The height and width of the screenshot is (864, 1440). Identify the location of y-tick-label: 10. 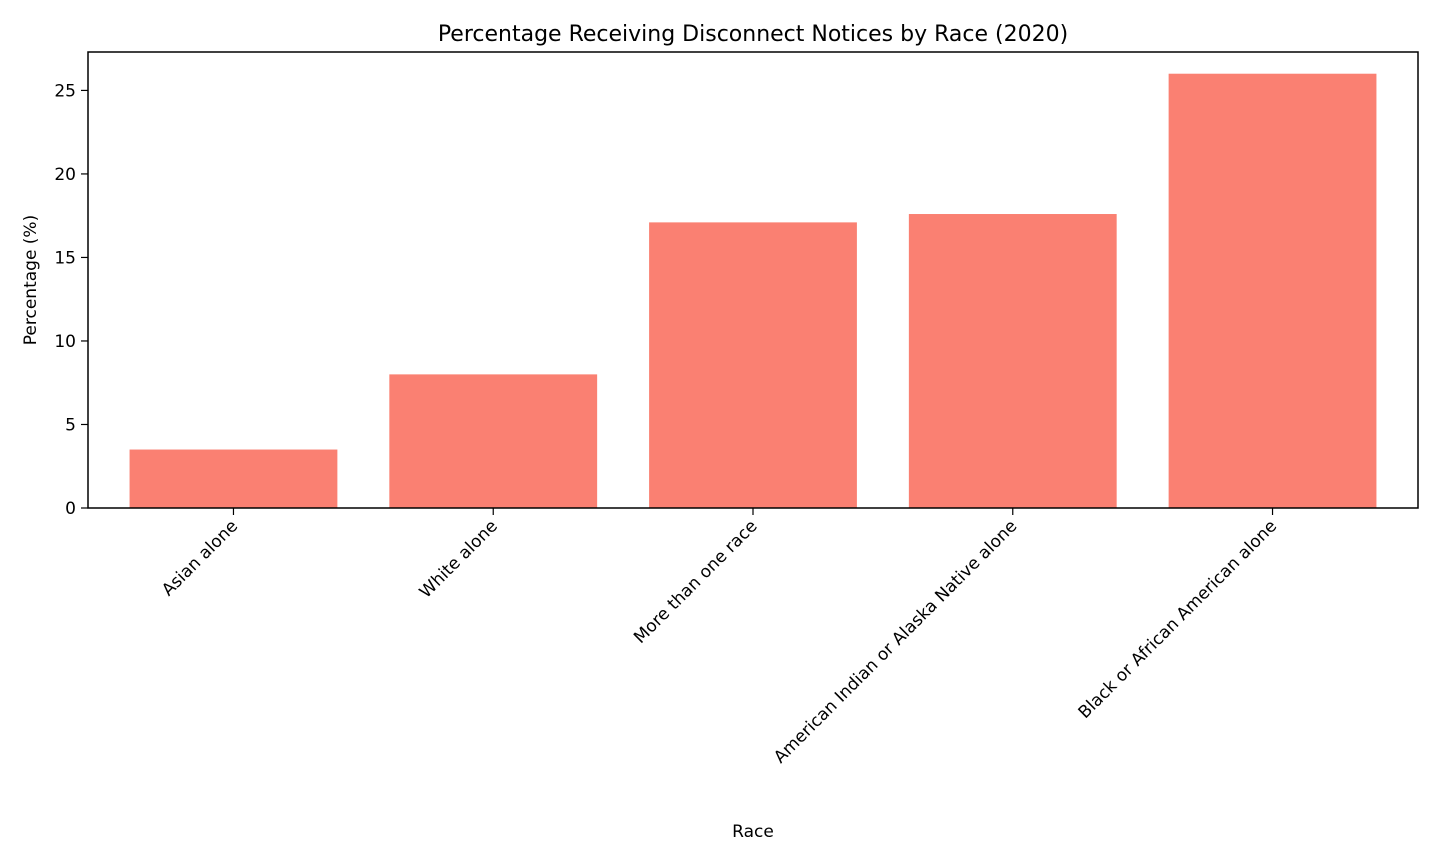
(65, 342).